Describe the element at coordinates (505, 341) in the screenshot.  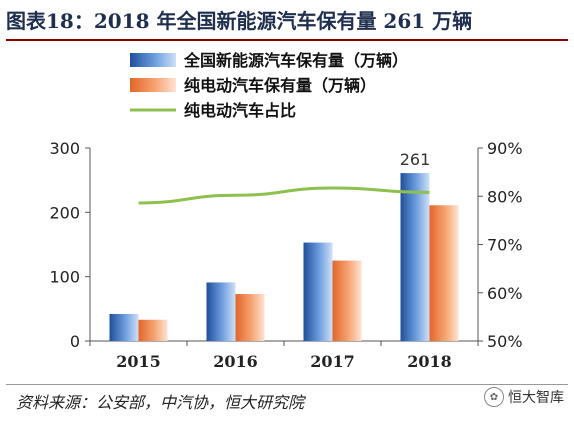
I see `right-tick-label: 50%` at that location.